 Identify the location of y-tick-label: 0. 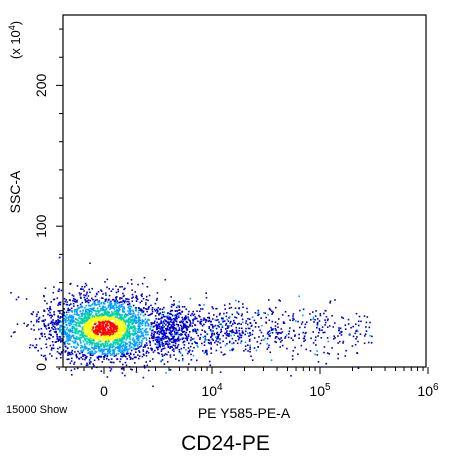
(41, 367).